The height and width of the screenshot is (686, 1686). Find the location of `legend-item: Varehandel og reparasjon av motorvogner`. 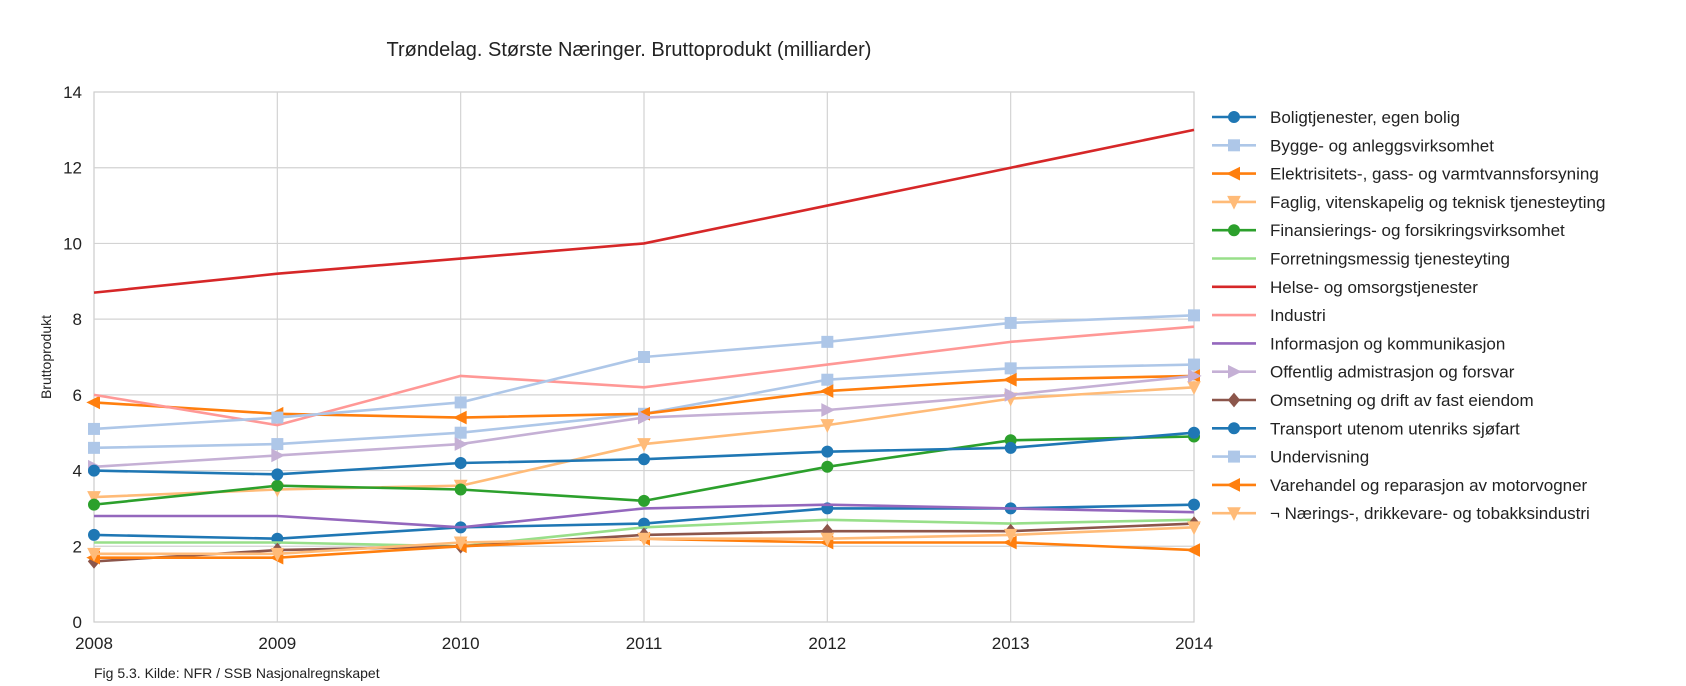

legend-item: Varehandel og reparasjon av motorvogner is located at coordinates (1400, 485).